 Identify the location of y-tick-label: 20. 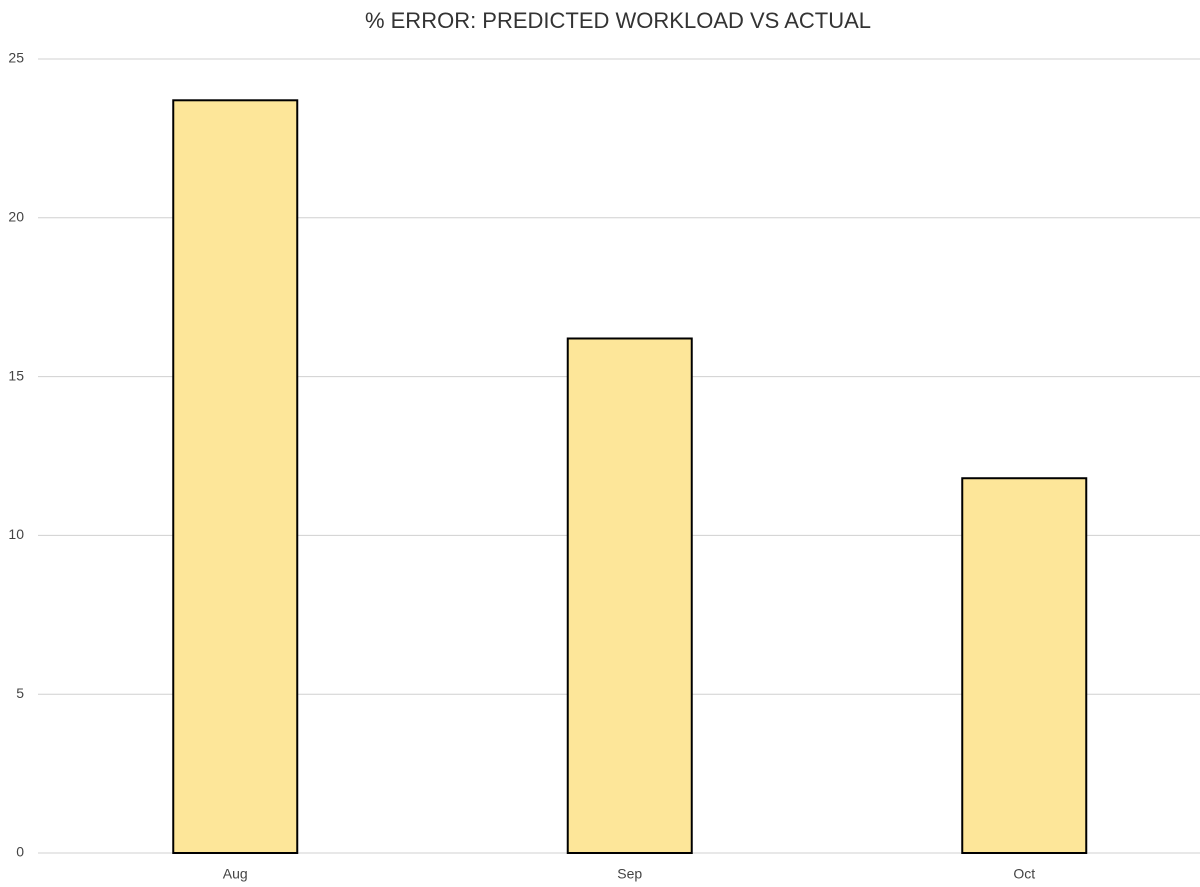
(16, 217).